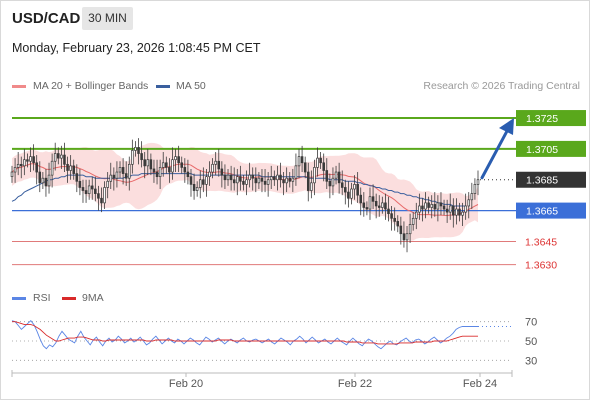  Describe the element at coordinates (69, 298) in the screenshot. I see `rsi-ma-swatch` at that location.